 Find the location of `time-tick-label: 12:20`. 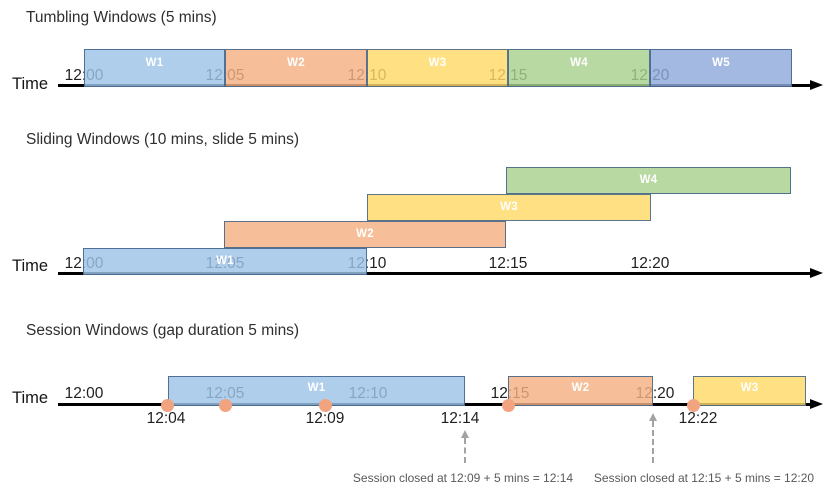

time-tick-label: 12:20 is located at coordinates (650, 263).